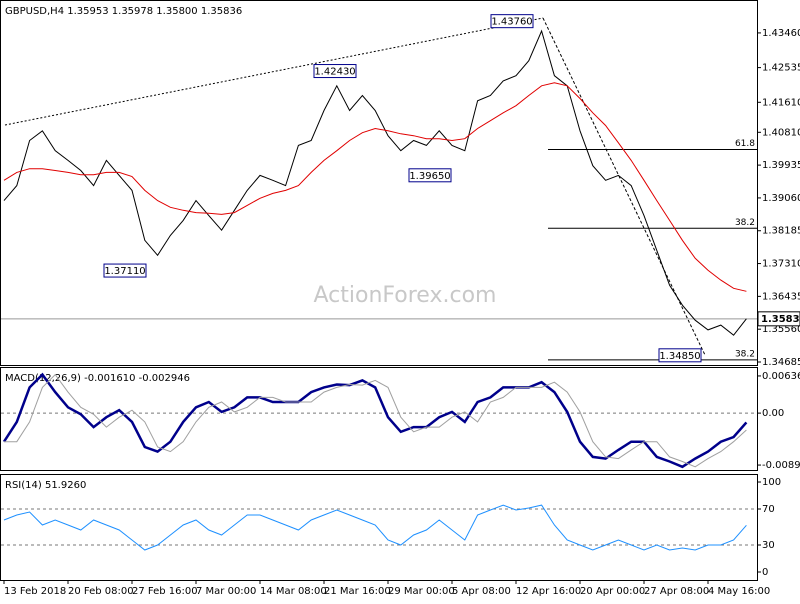  Describe the element at coordinates (676, 591) in the screenshot. I see `x-tick-label: 27 Apr 08:00` at that location.